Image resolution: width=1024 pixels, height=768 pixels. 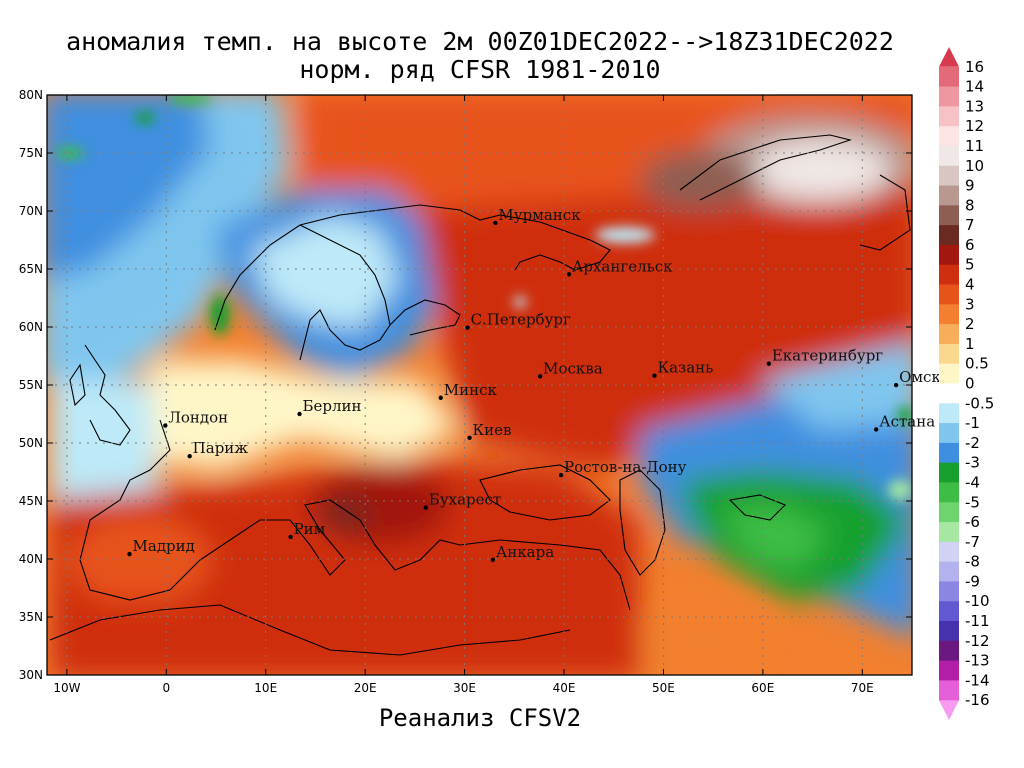 I want to click on city-label: Ростов-на-Дону, so click(x=625, y=467).